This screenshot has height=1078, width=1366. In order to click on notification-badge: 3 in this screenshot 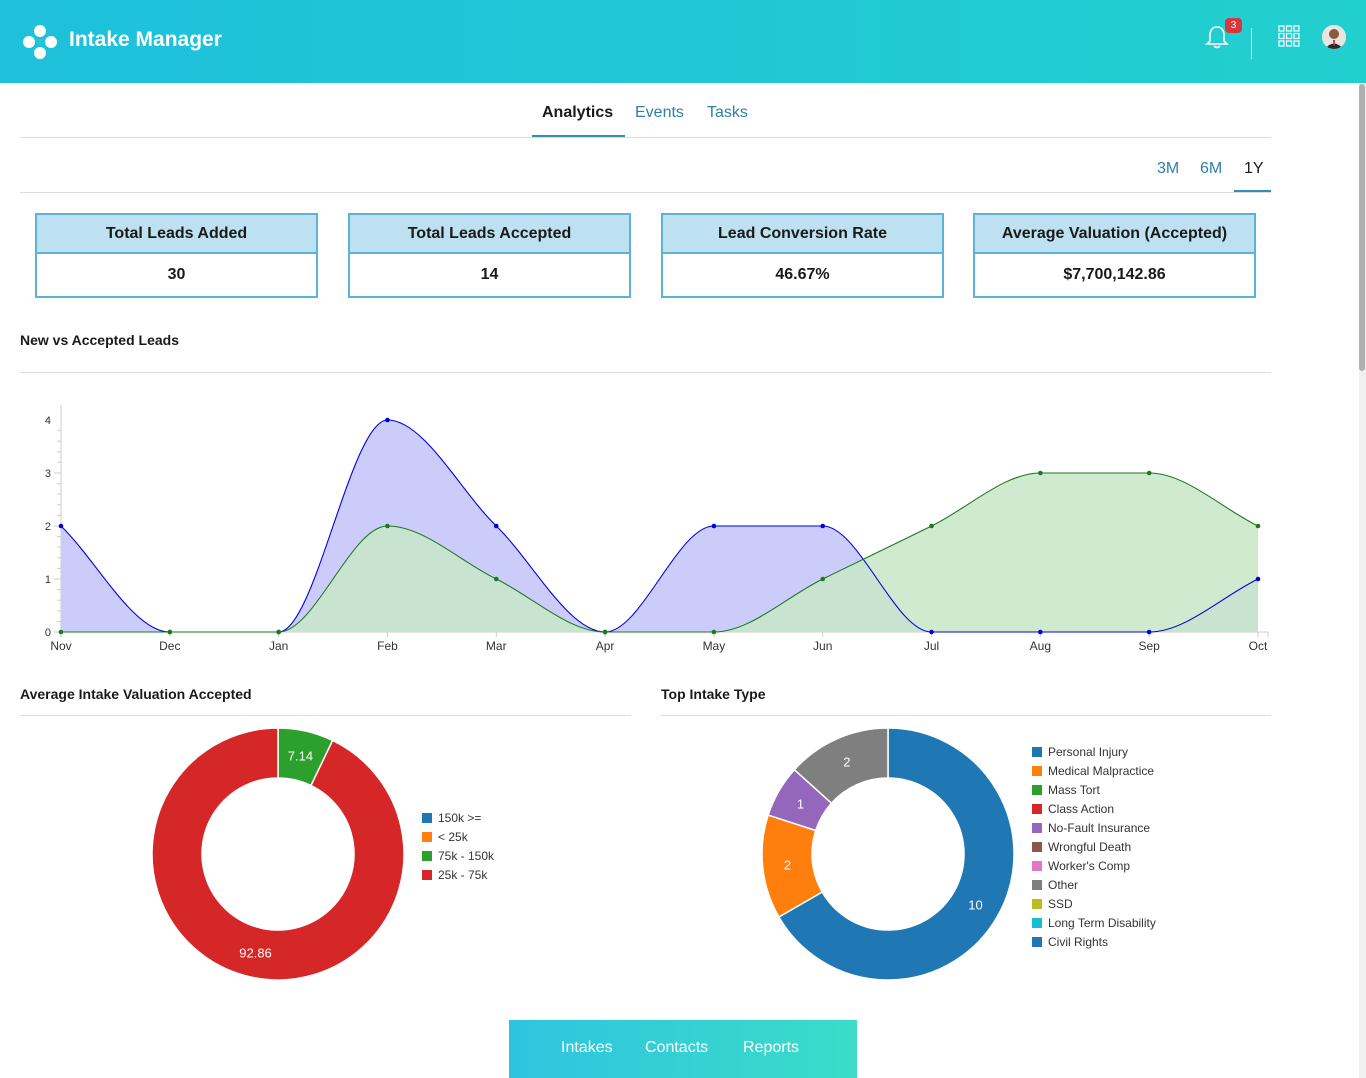, I will do `click(1233, 25)`.